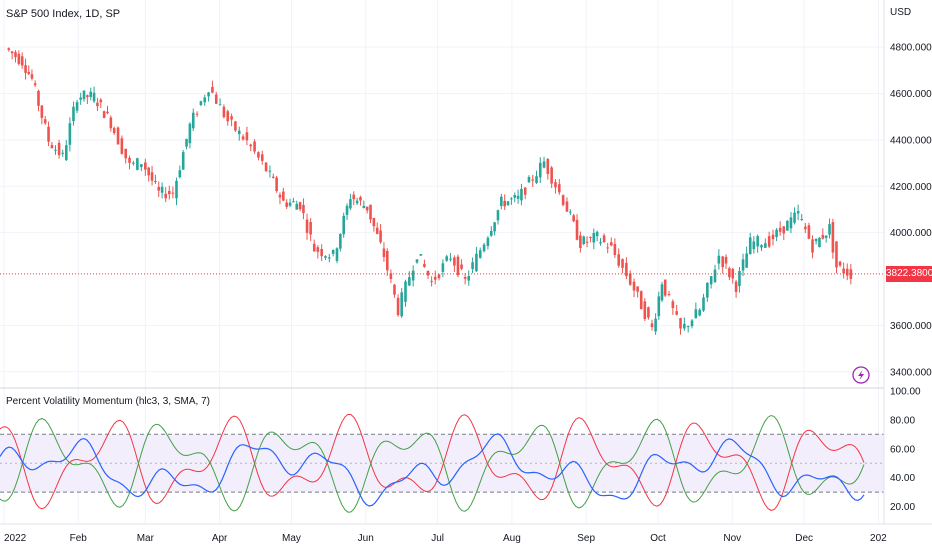 The width and height of the screenshot is (932, 550). What do you see at coordinates (804, 538) in the screenshot?
I see `x-tick-label: Dec` at bounding box center [804, 538].